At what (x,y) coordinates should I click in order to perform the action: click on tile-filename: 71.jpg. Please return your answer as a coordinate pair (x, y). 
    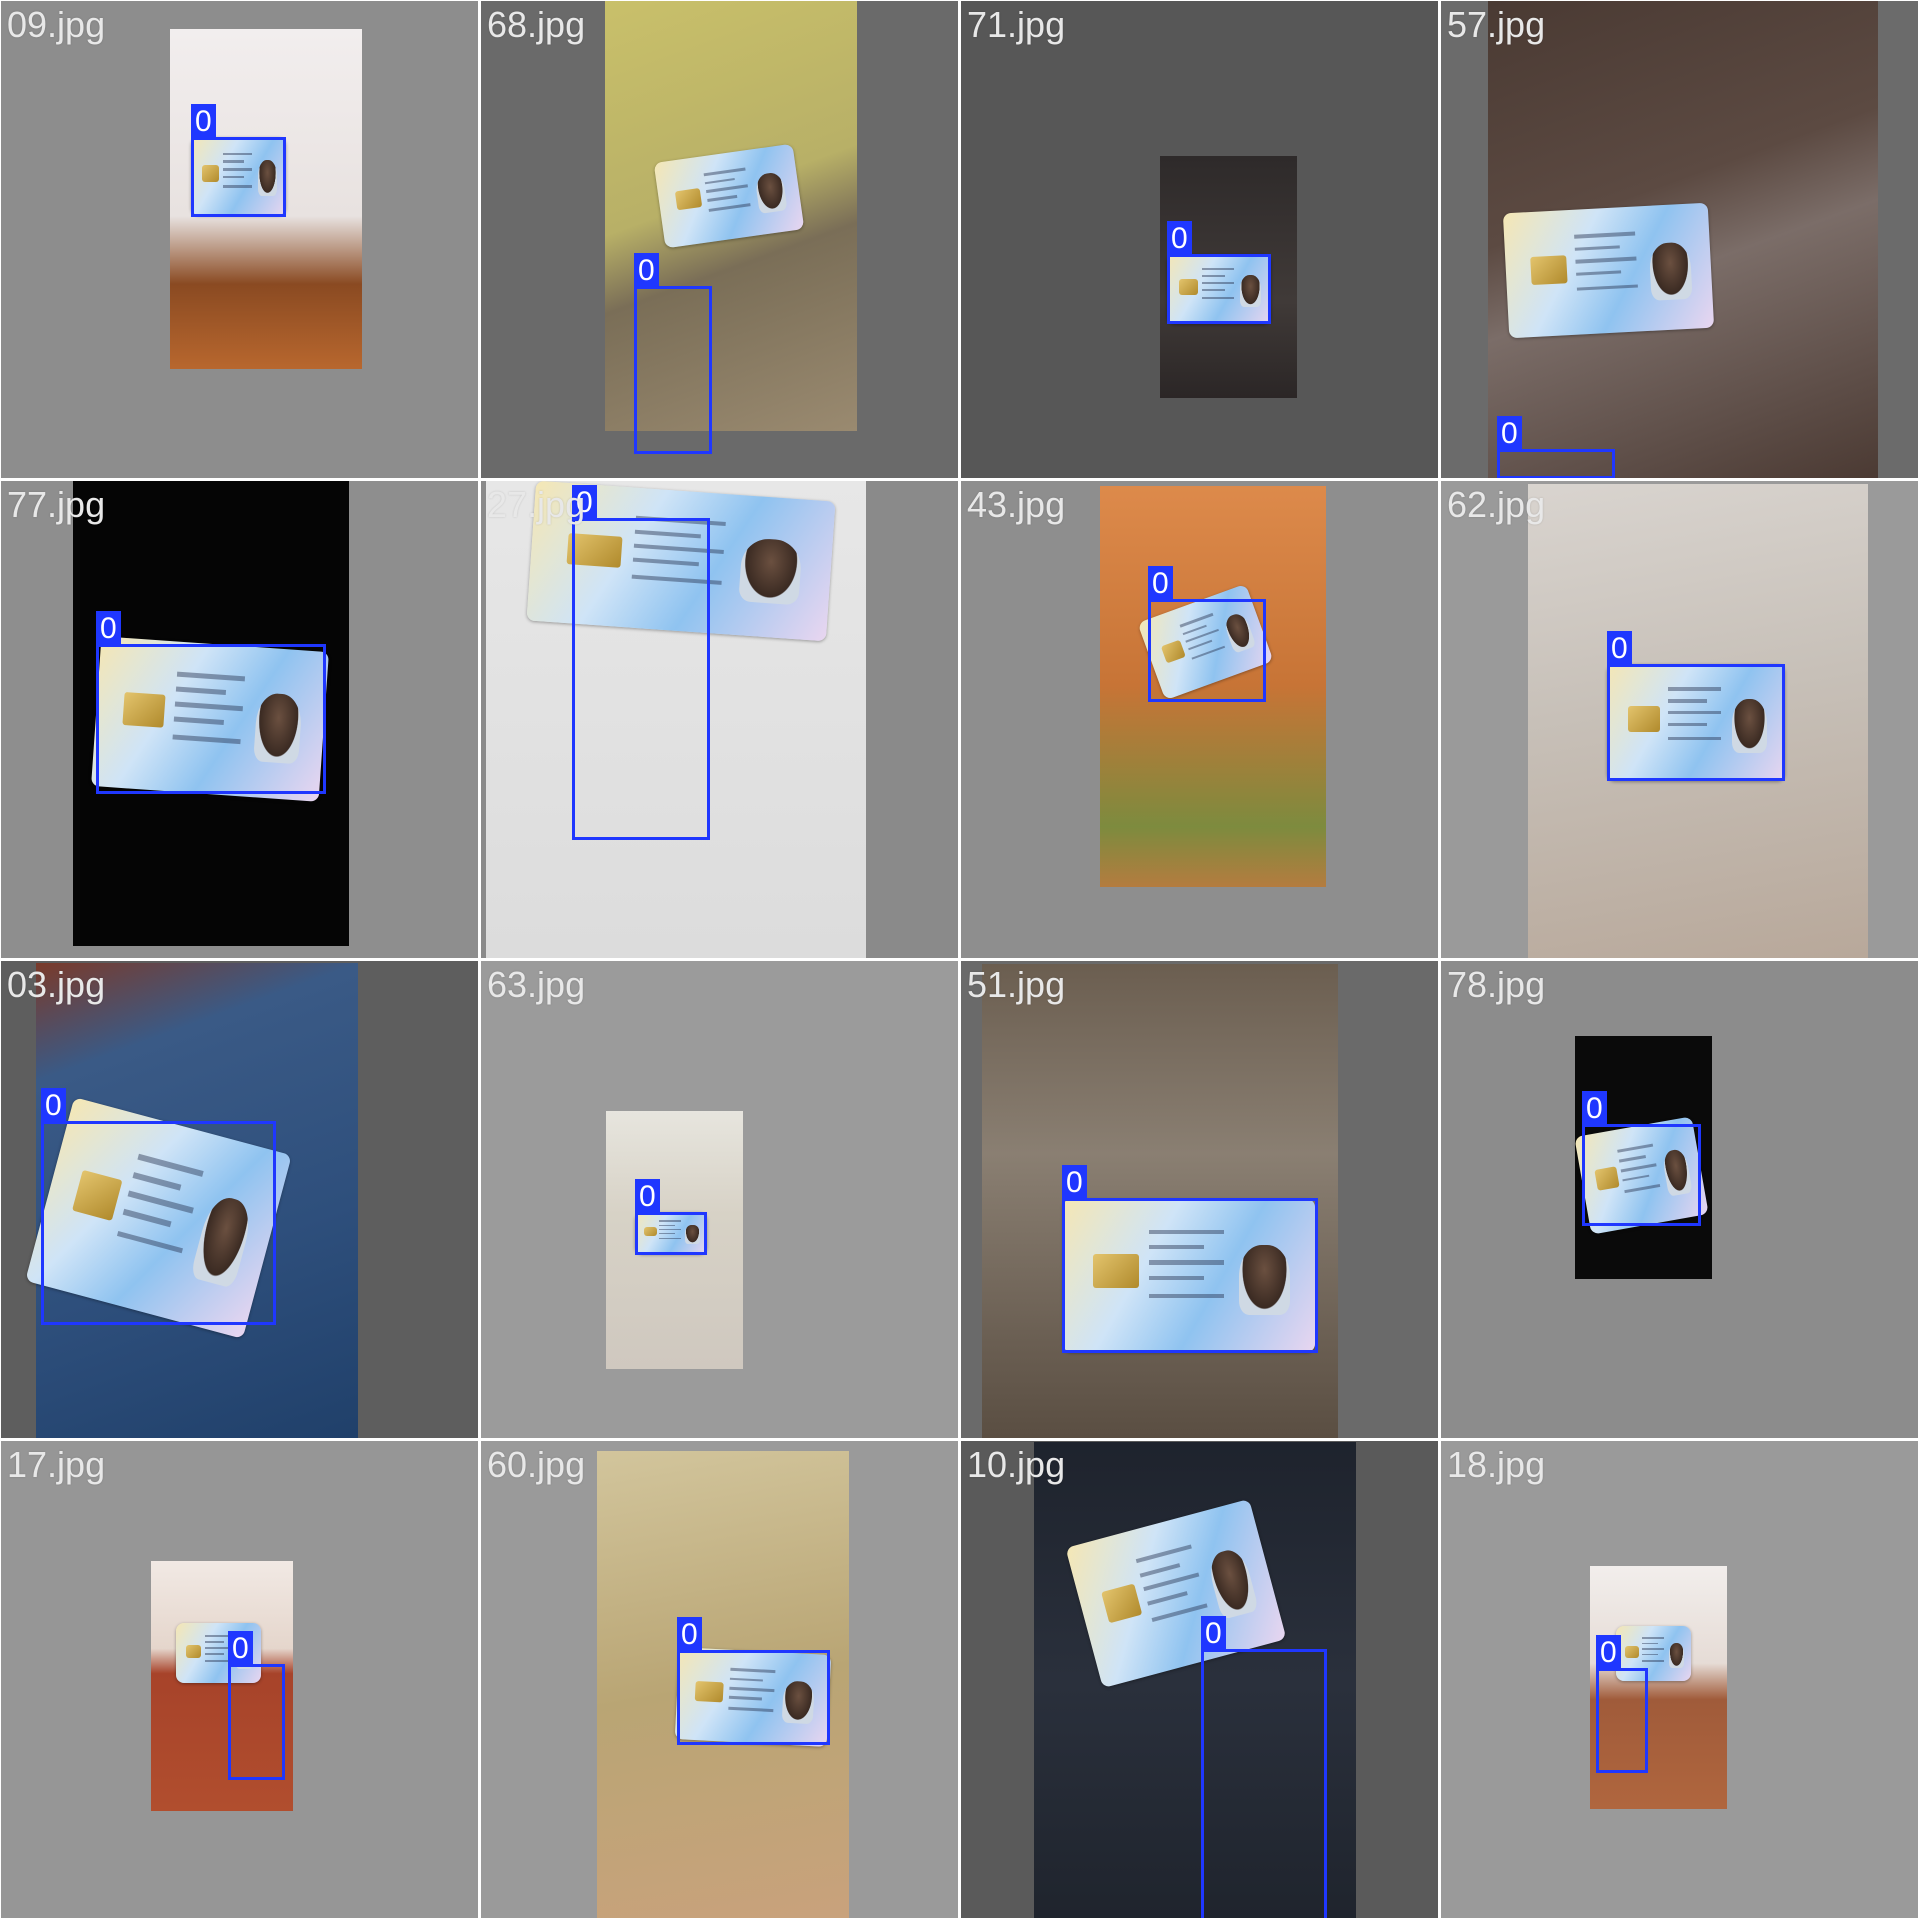
    Looking at the image, I should click on (1016, 24).